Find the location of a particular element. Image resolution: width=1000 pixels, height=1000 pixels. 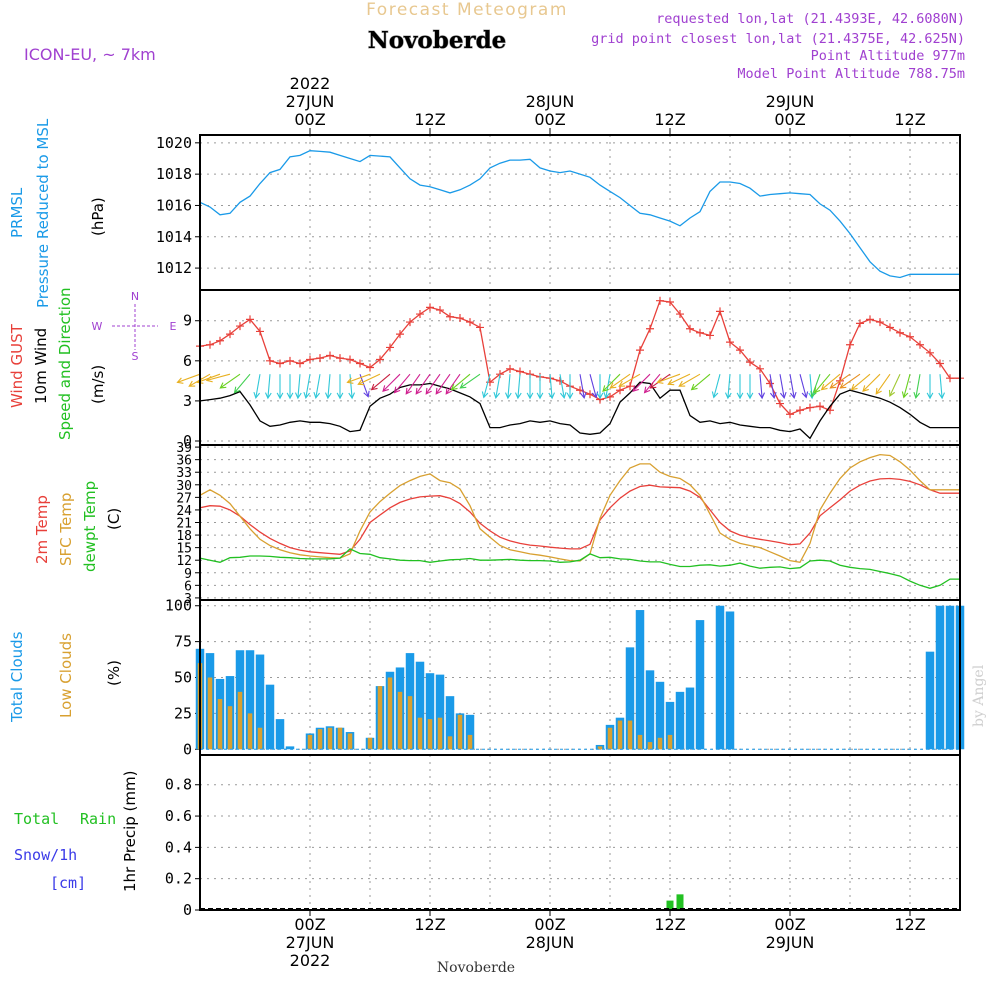

y-tick-label: 75 is located at coordinates (183, 642).